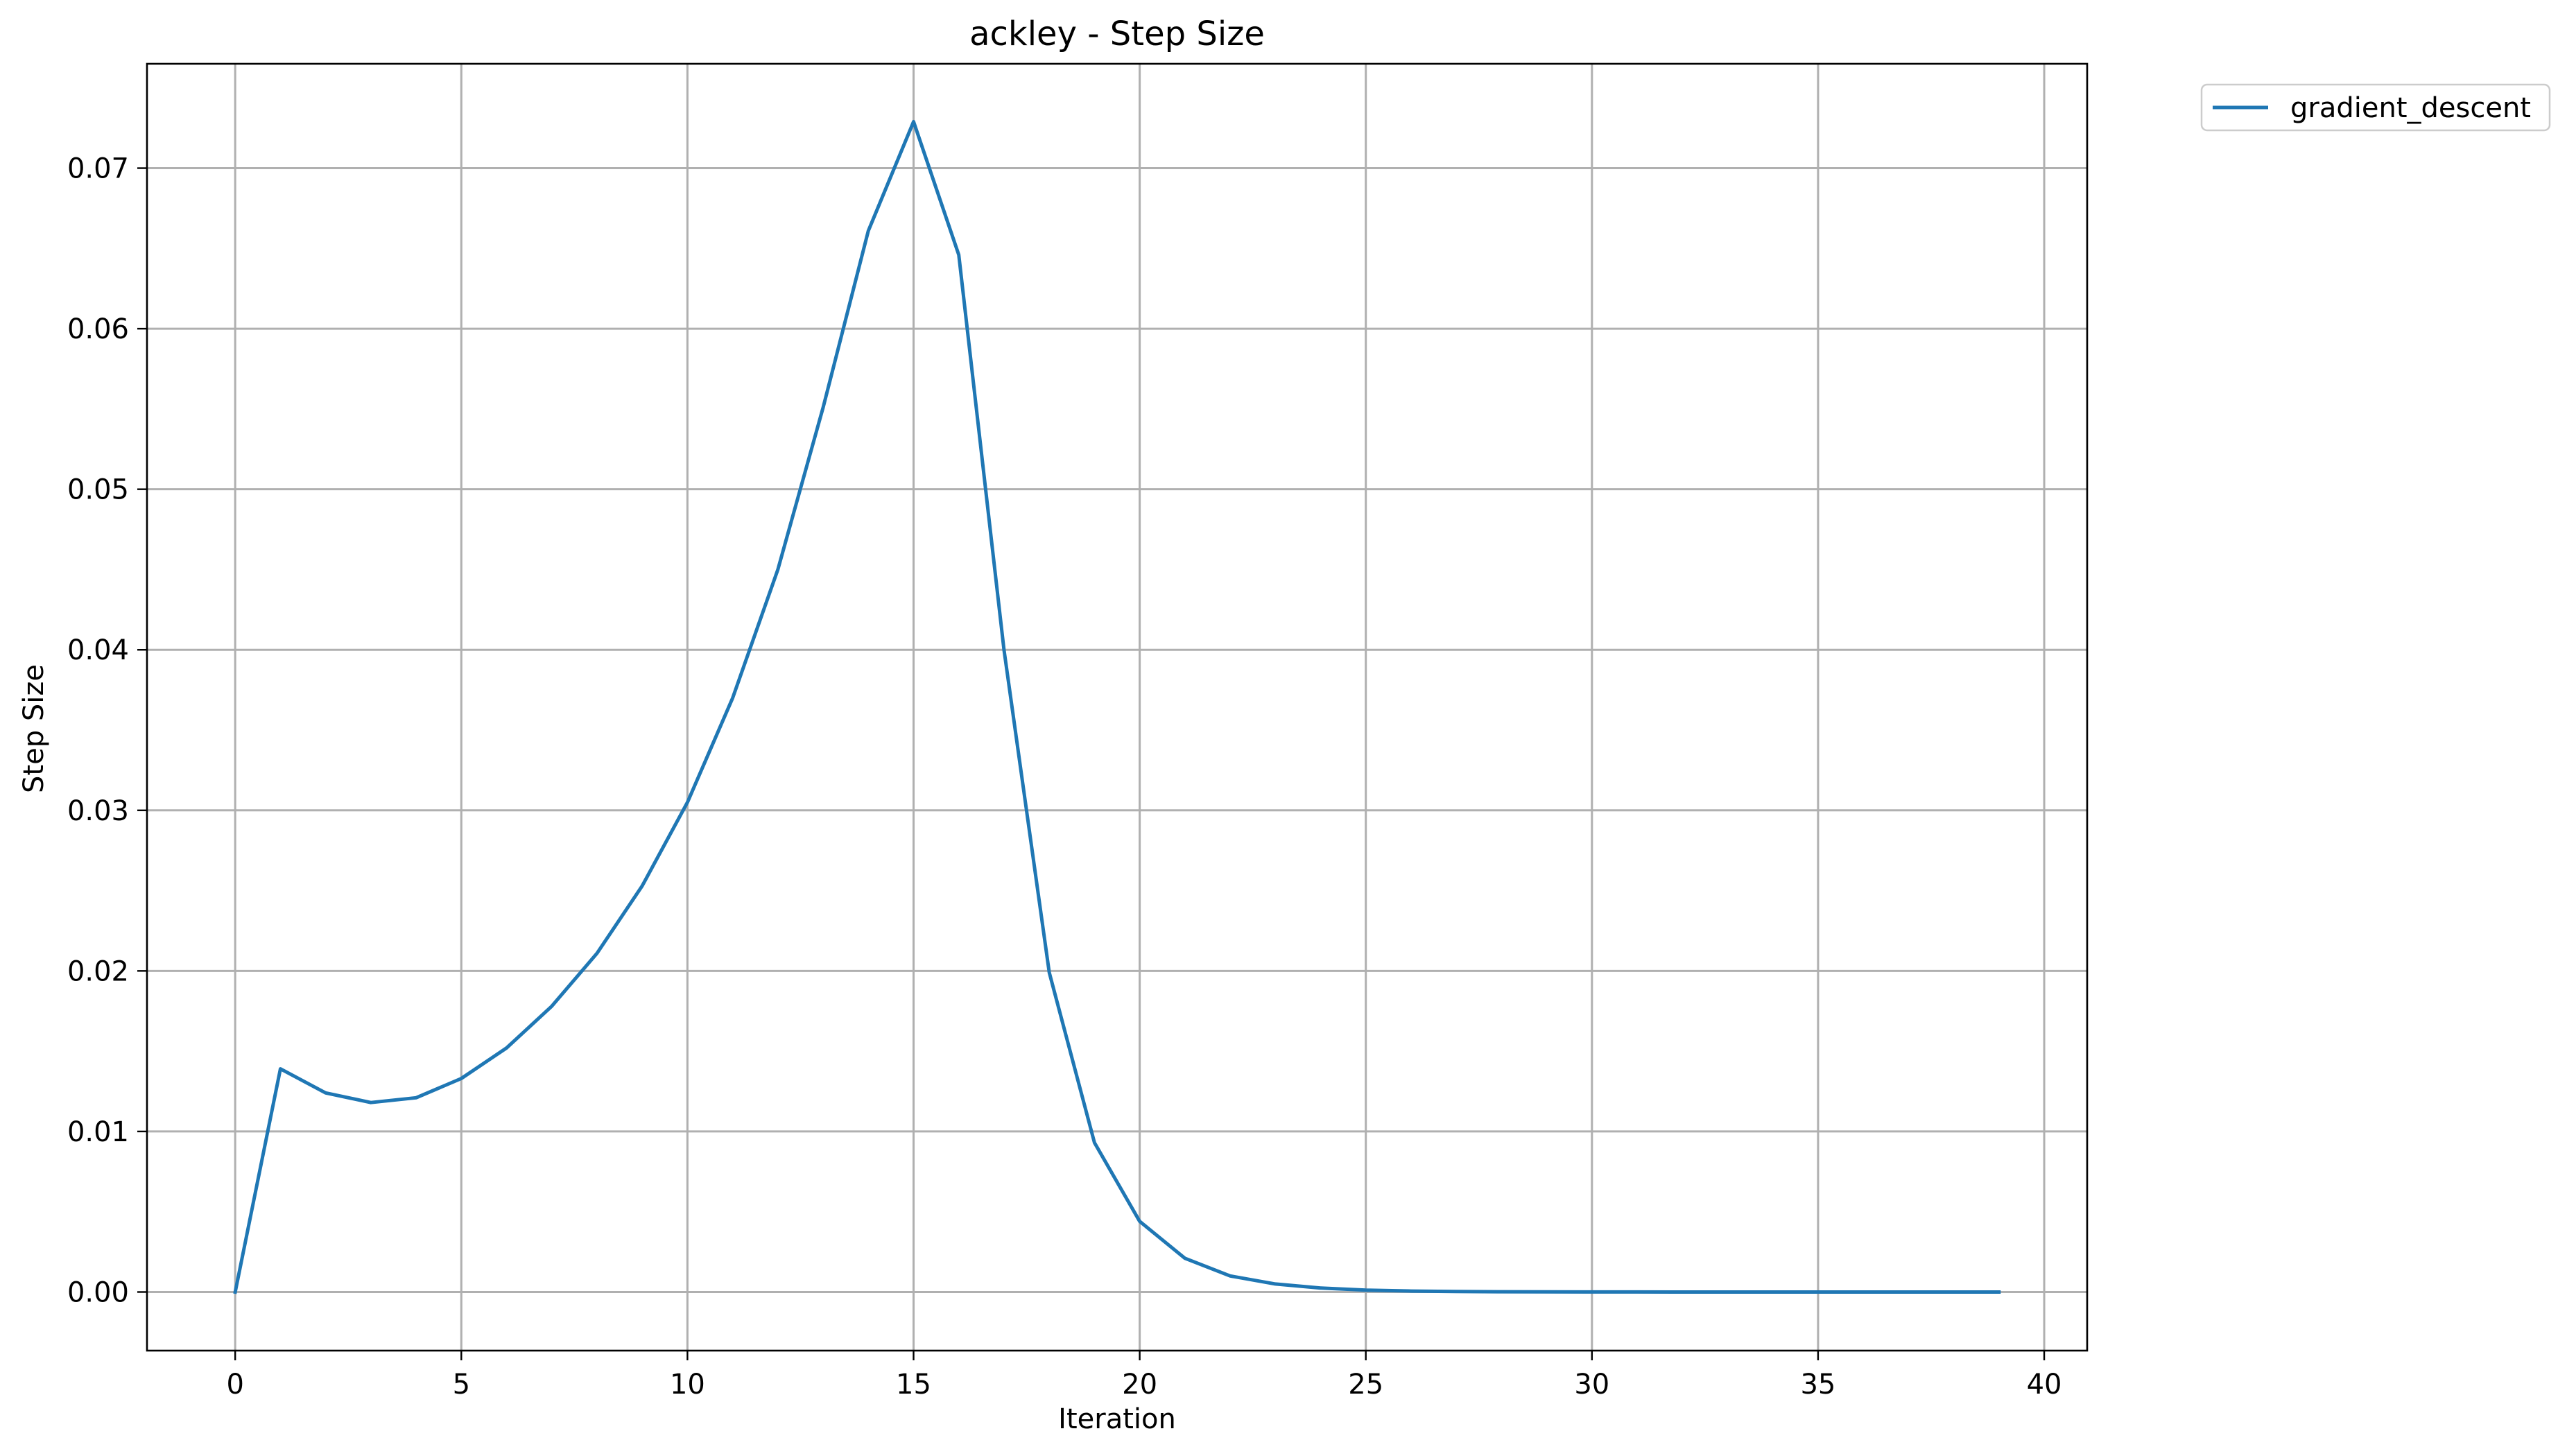 The height and width of the screenshot is (1456, 2567). What do you see at coordinates (461, 1385) in the screenshot?
I see `x-tick-label: 5` at bounding box center [461, 1385].